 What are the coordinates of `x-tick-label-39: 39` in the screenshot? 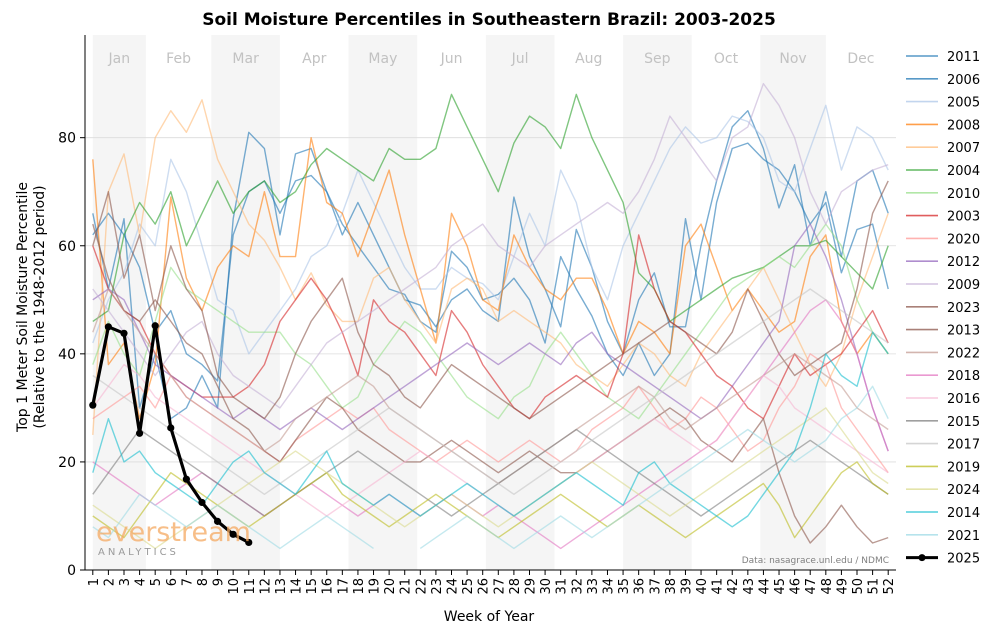 It's located at (686, 586).